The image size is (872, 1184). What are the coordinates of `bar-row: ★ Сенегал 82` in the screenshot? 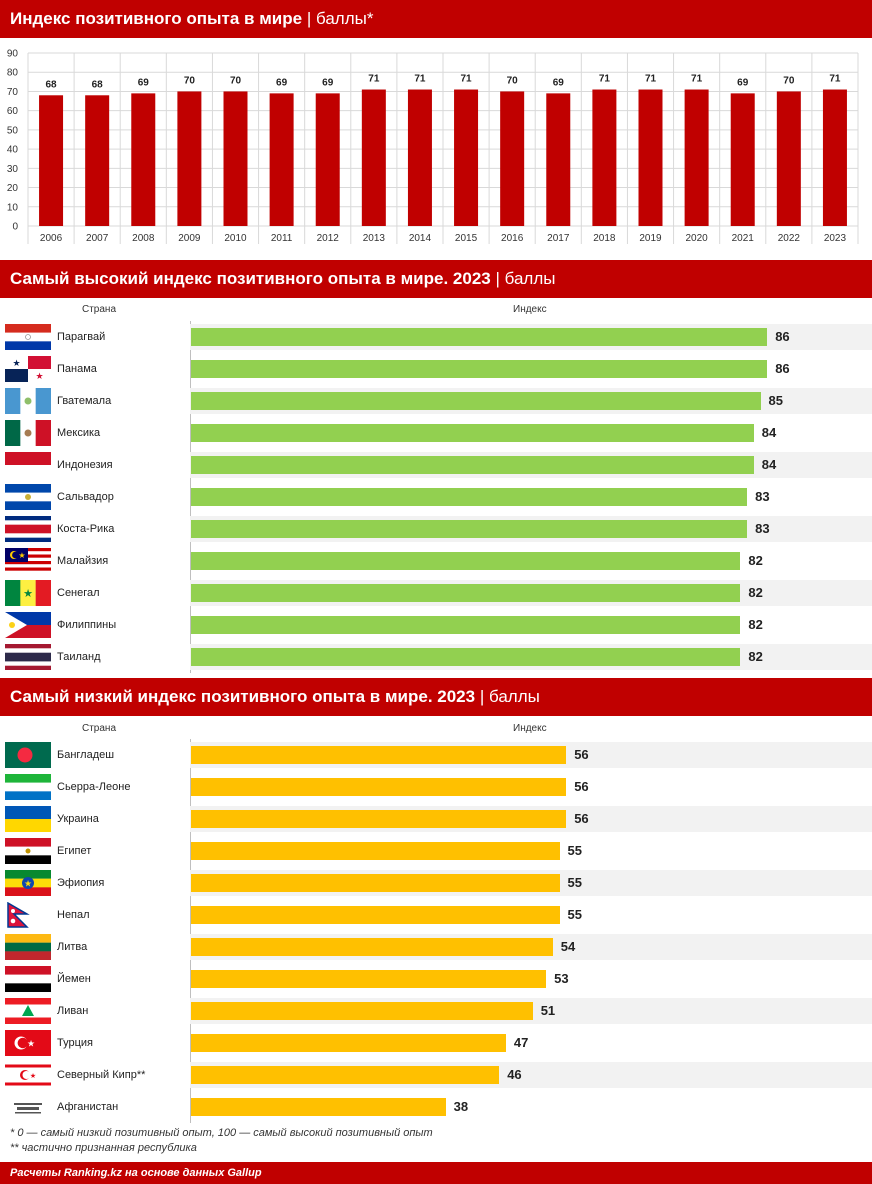 It's located at (436, 593).